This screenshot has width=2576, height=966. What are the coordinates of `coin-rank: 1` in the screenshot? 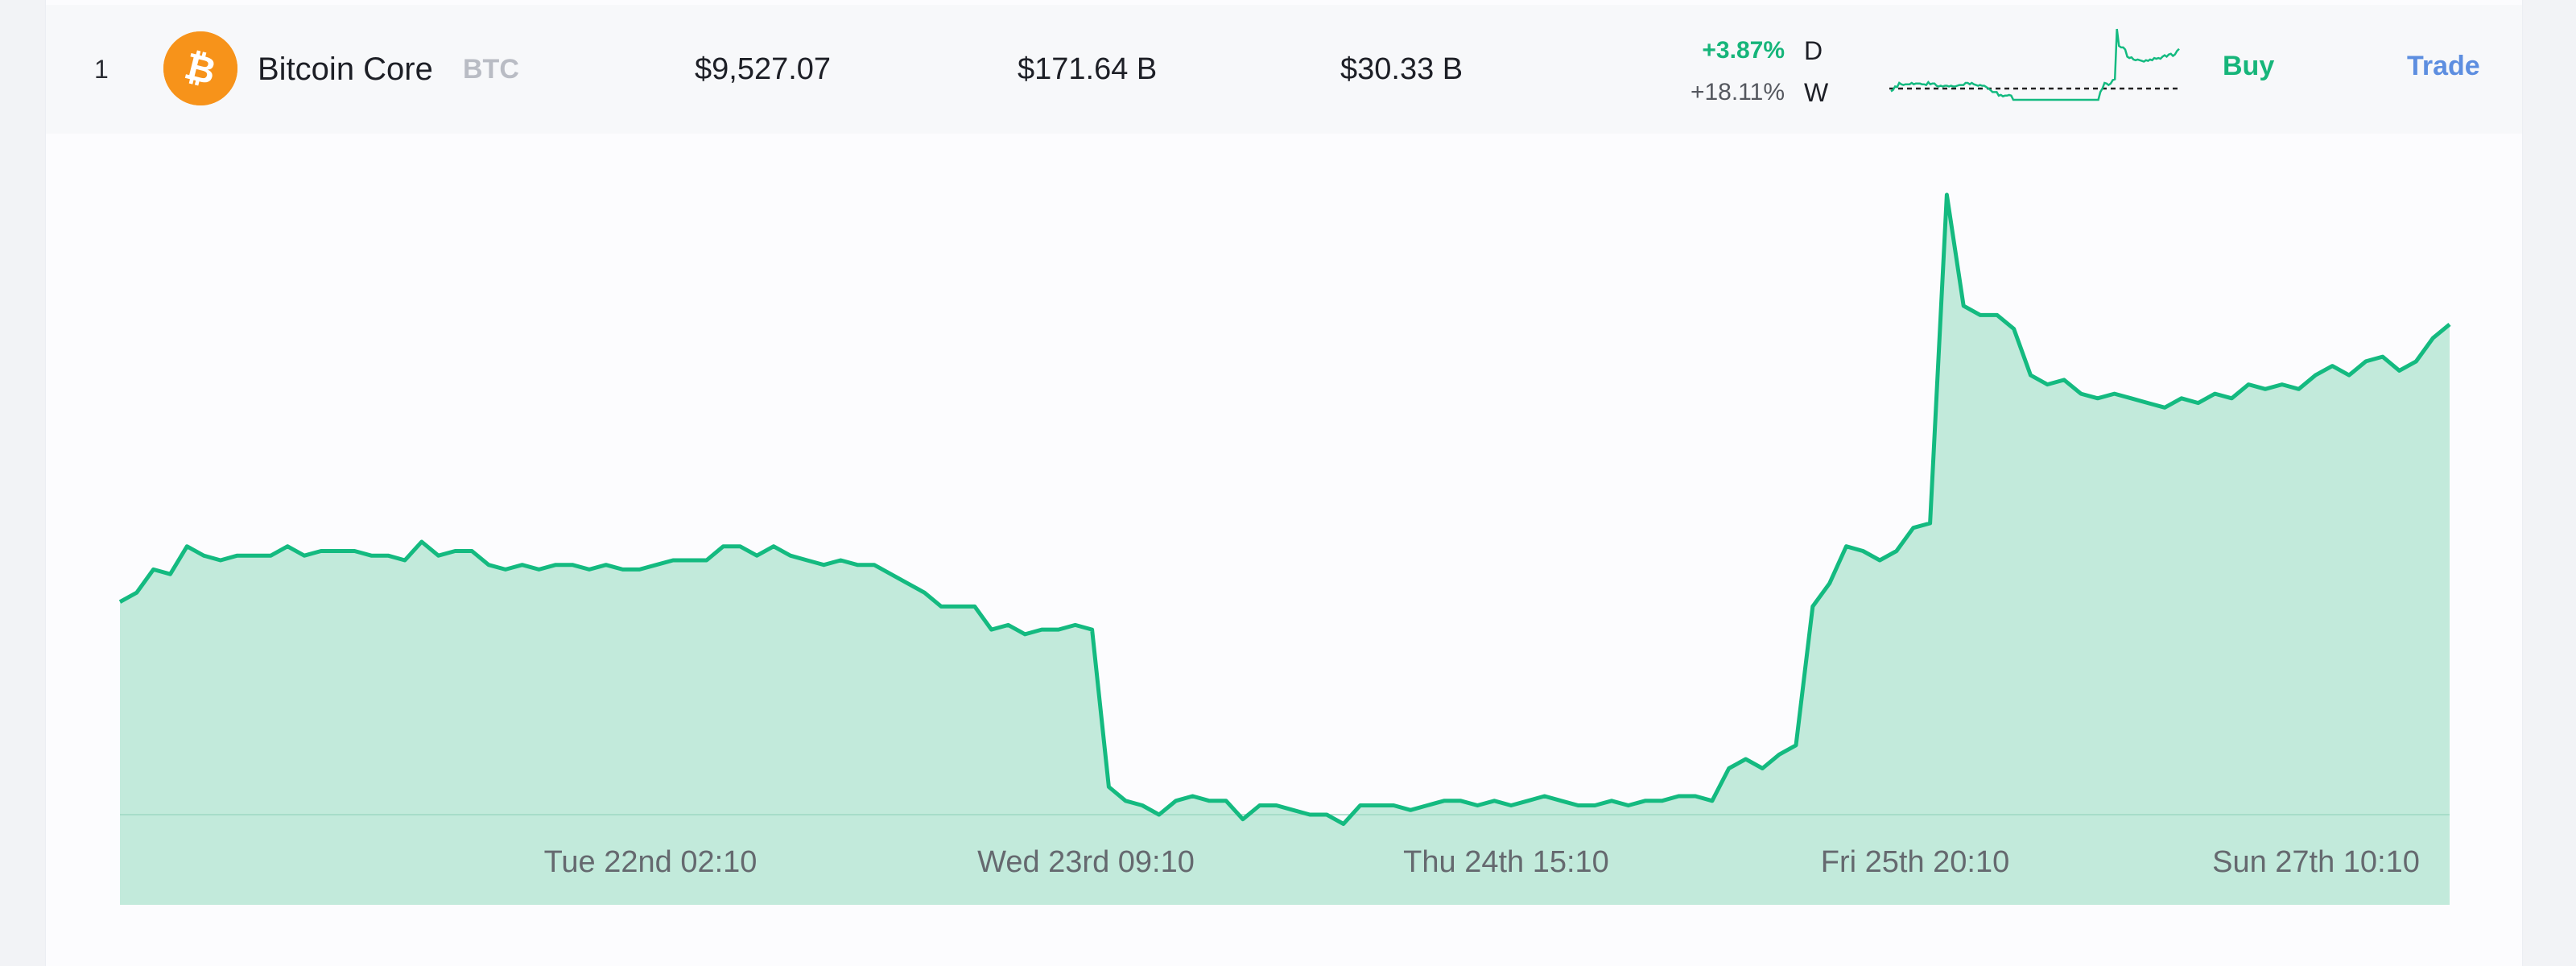 It's located at (101, 69).